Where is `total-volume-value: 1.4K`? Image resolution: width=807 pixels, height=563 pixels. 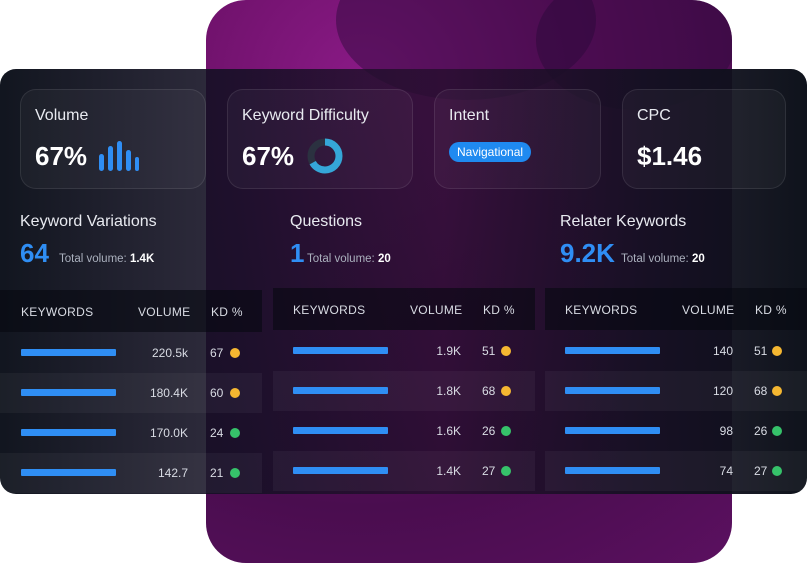 total-volume-value: 1.4K is located at coordinates (142, 259).